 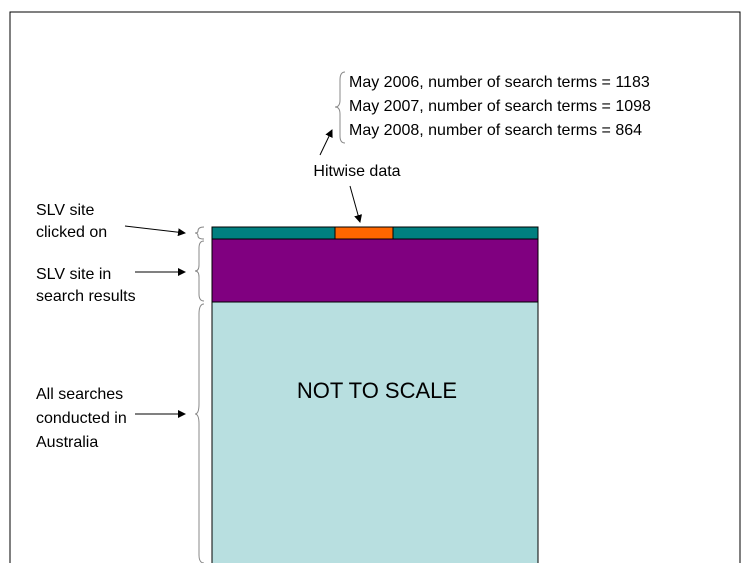 I want to click on search-terms-line: May 2006, number of search terms = 1183, so click(x=499, y=82).